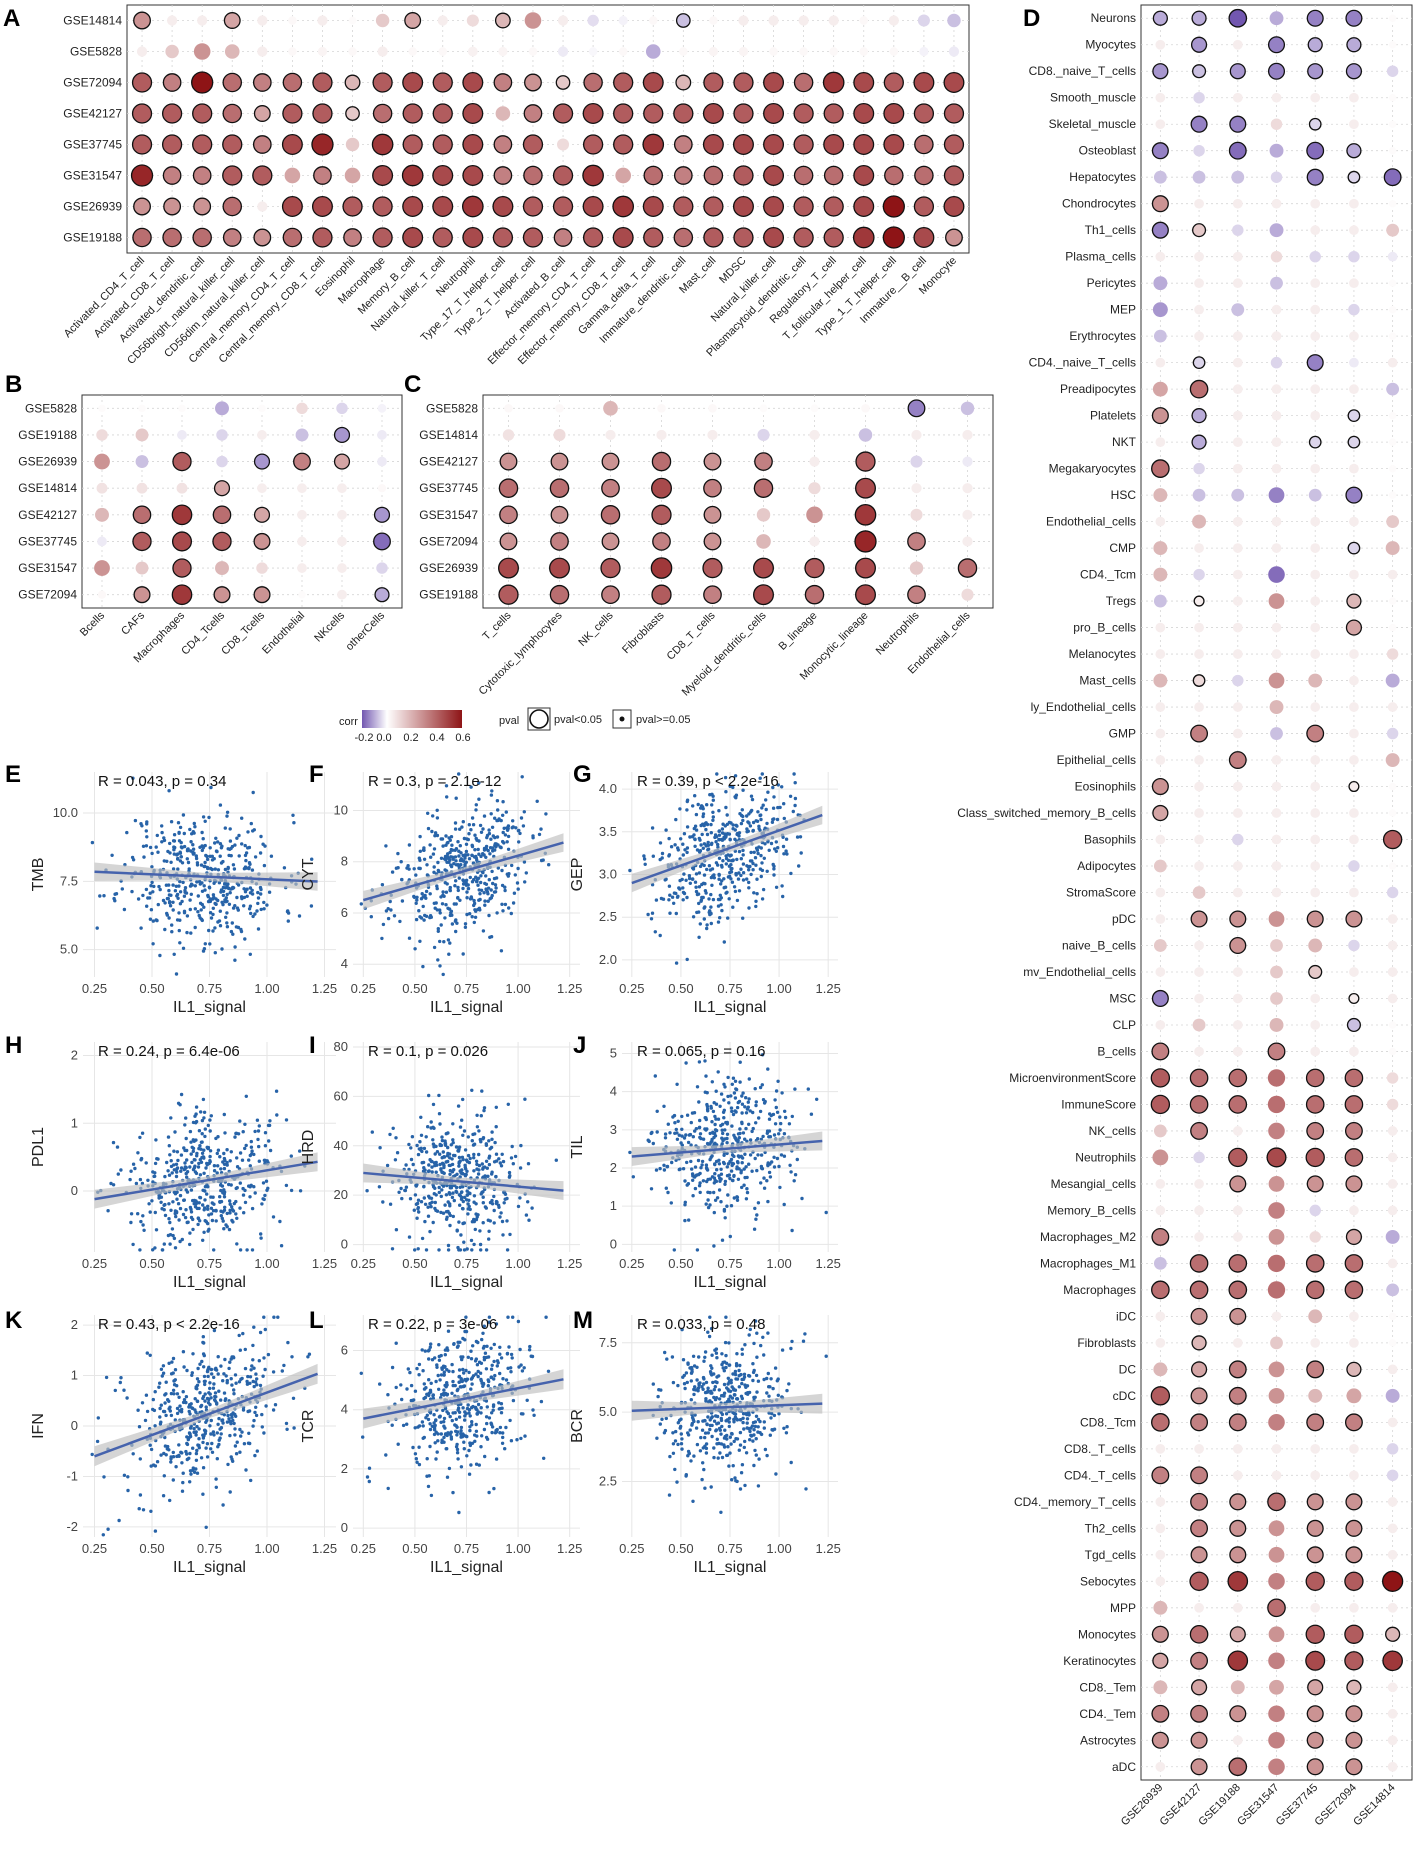 Image resolution: width=1417 pixels, height=1868 pixels. Describe the element at coordinates (329, 626) in the screenshot. I see `column-label: NKcells` at that location.